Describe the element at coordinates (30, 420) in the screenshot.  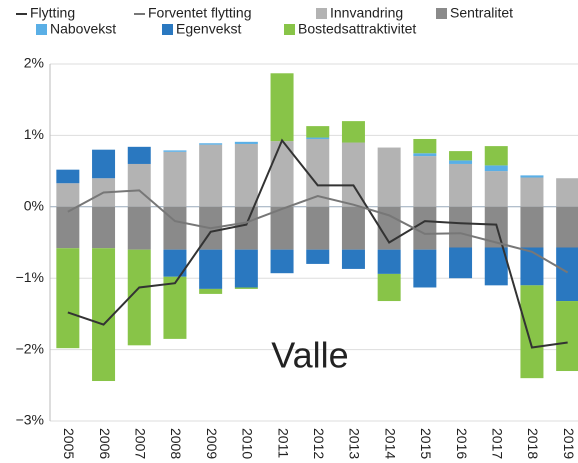
I see `y-tick-label: −3%` at that location.